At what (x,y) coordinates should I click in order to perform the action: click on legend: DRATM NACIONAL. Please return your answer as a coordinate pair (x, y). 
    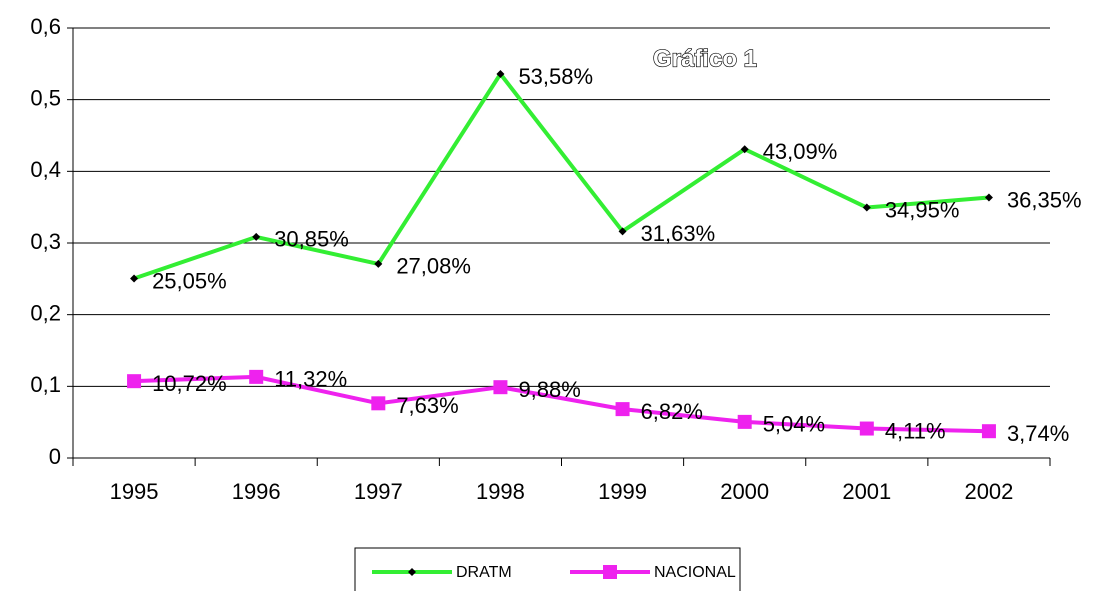
    Looking at the image, I should click on (547, 569).